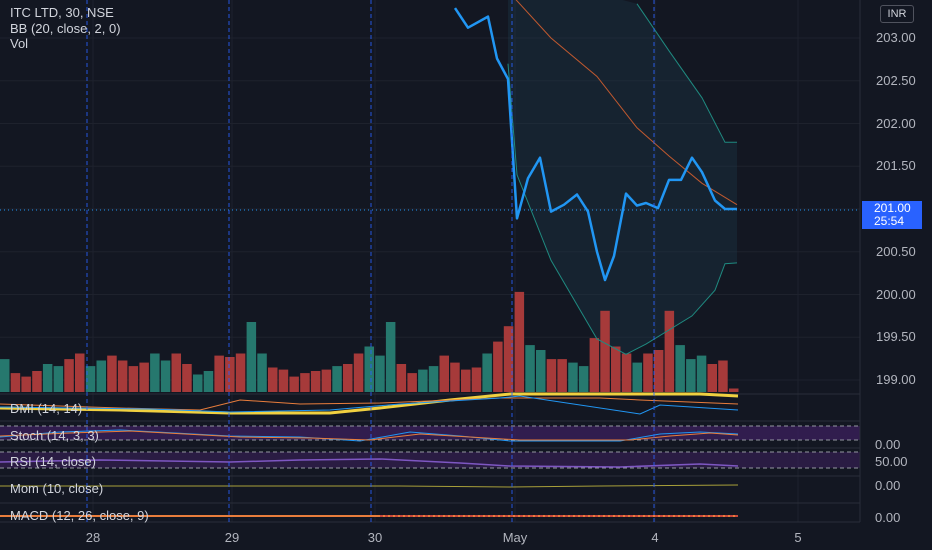 The height and width of the screenshot is (550, 932). Describe the element at coordinates (79, 515) in the screenshot. I see `macd-label: MACD (12, 26, close, 9)` at that location.